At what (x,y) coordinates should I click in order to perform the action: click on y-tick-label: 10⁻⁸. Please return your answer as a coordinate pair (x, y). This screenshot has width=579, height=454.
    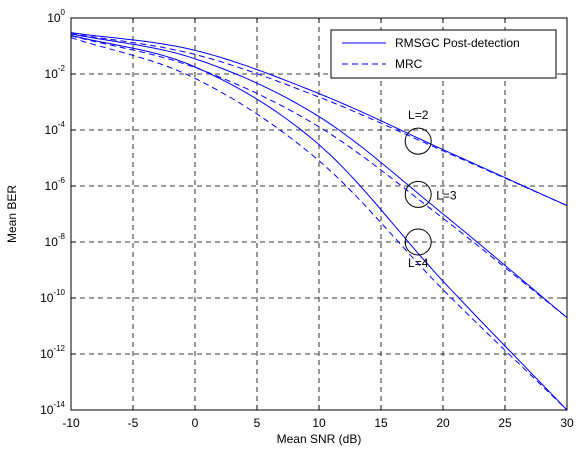
    Looking at the image, I should click on (55, 240).